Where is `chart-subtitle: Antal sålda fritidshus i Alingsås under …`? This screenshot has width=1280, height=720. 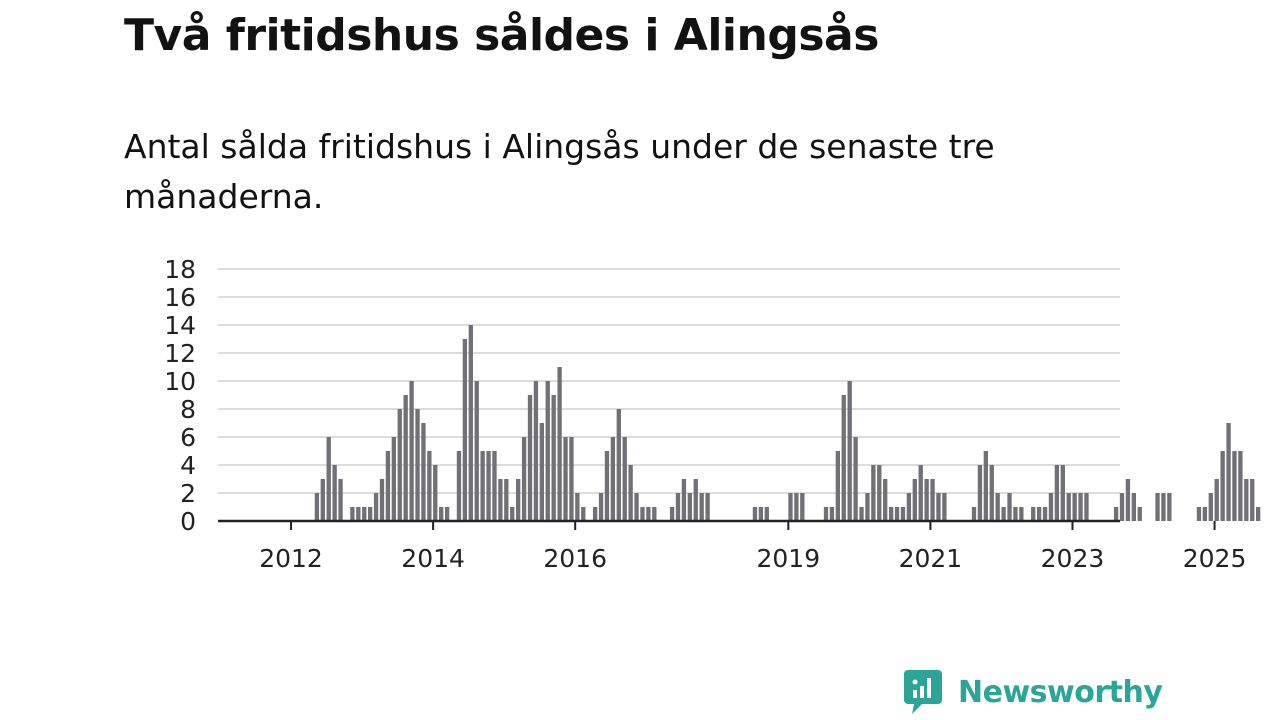
chart-subtitle: Antal sålda fritidshus i Alingsås under … is located at coordinates (559, 171).